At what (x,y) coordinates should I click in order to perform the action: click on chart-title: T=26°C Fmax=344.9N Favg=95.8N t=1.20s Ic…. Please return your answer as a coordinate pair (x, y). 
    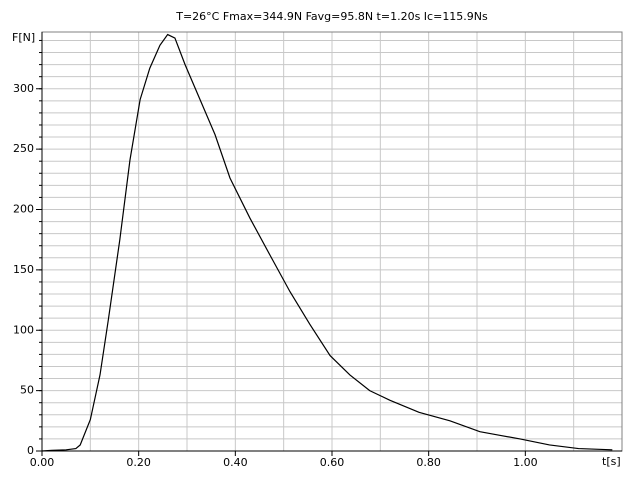
    Looking at the image, I should click on (331, 16).